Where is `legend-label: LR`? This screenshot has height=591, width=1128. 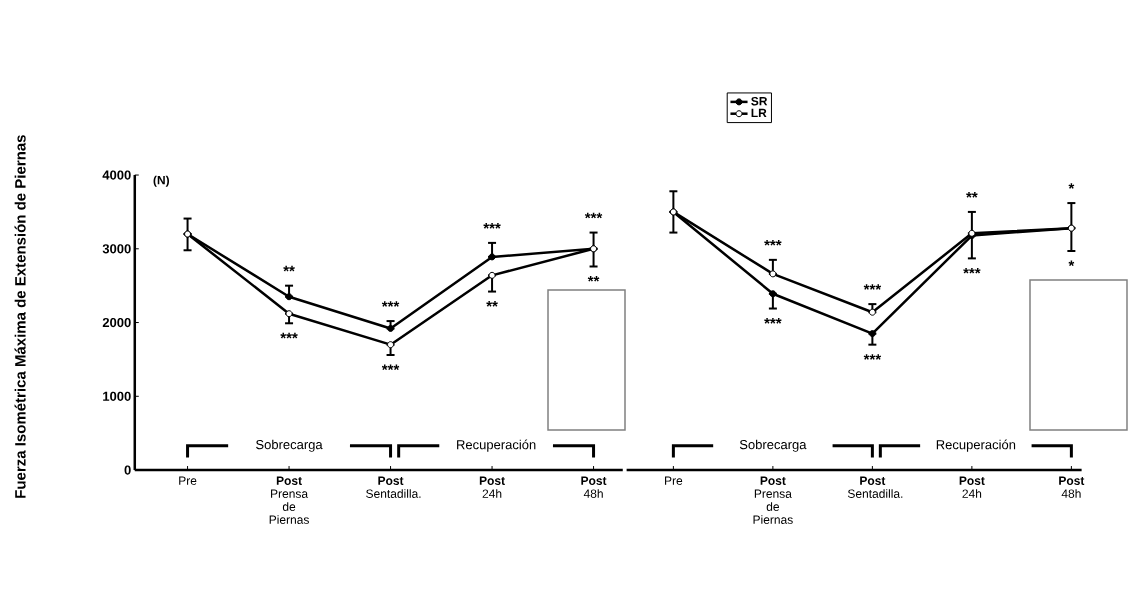 legend-label: LR is located at coordinates (759, 113).